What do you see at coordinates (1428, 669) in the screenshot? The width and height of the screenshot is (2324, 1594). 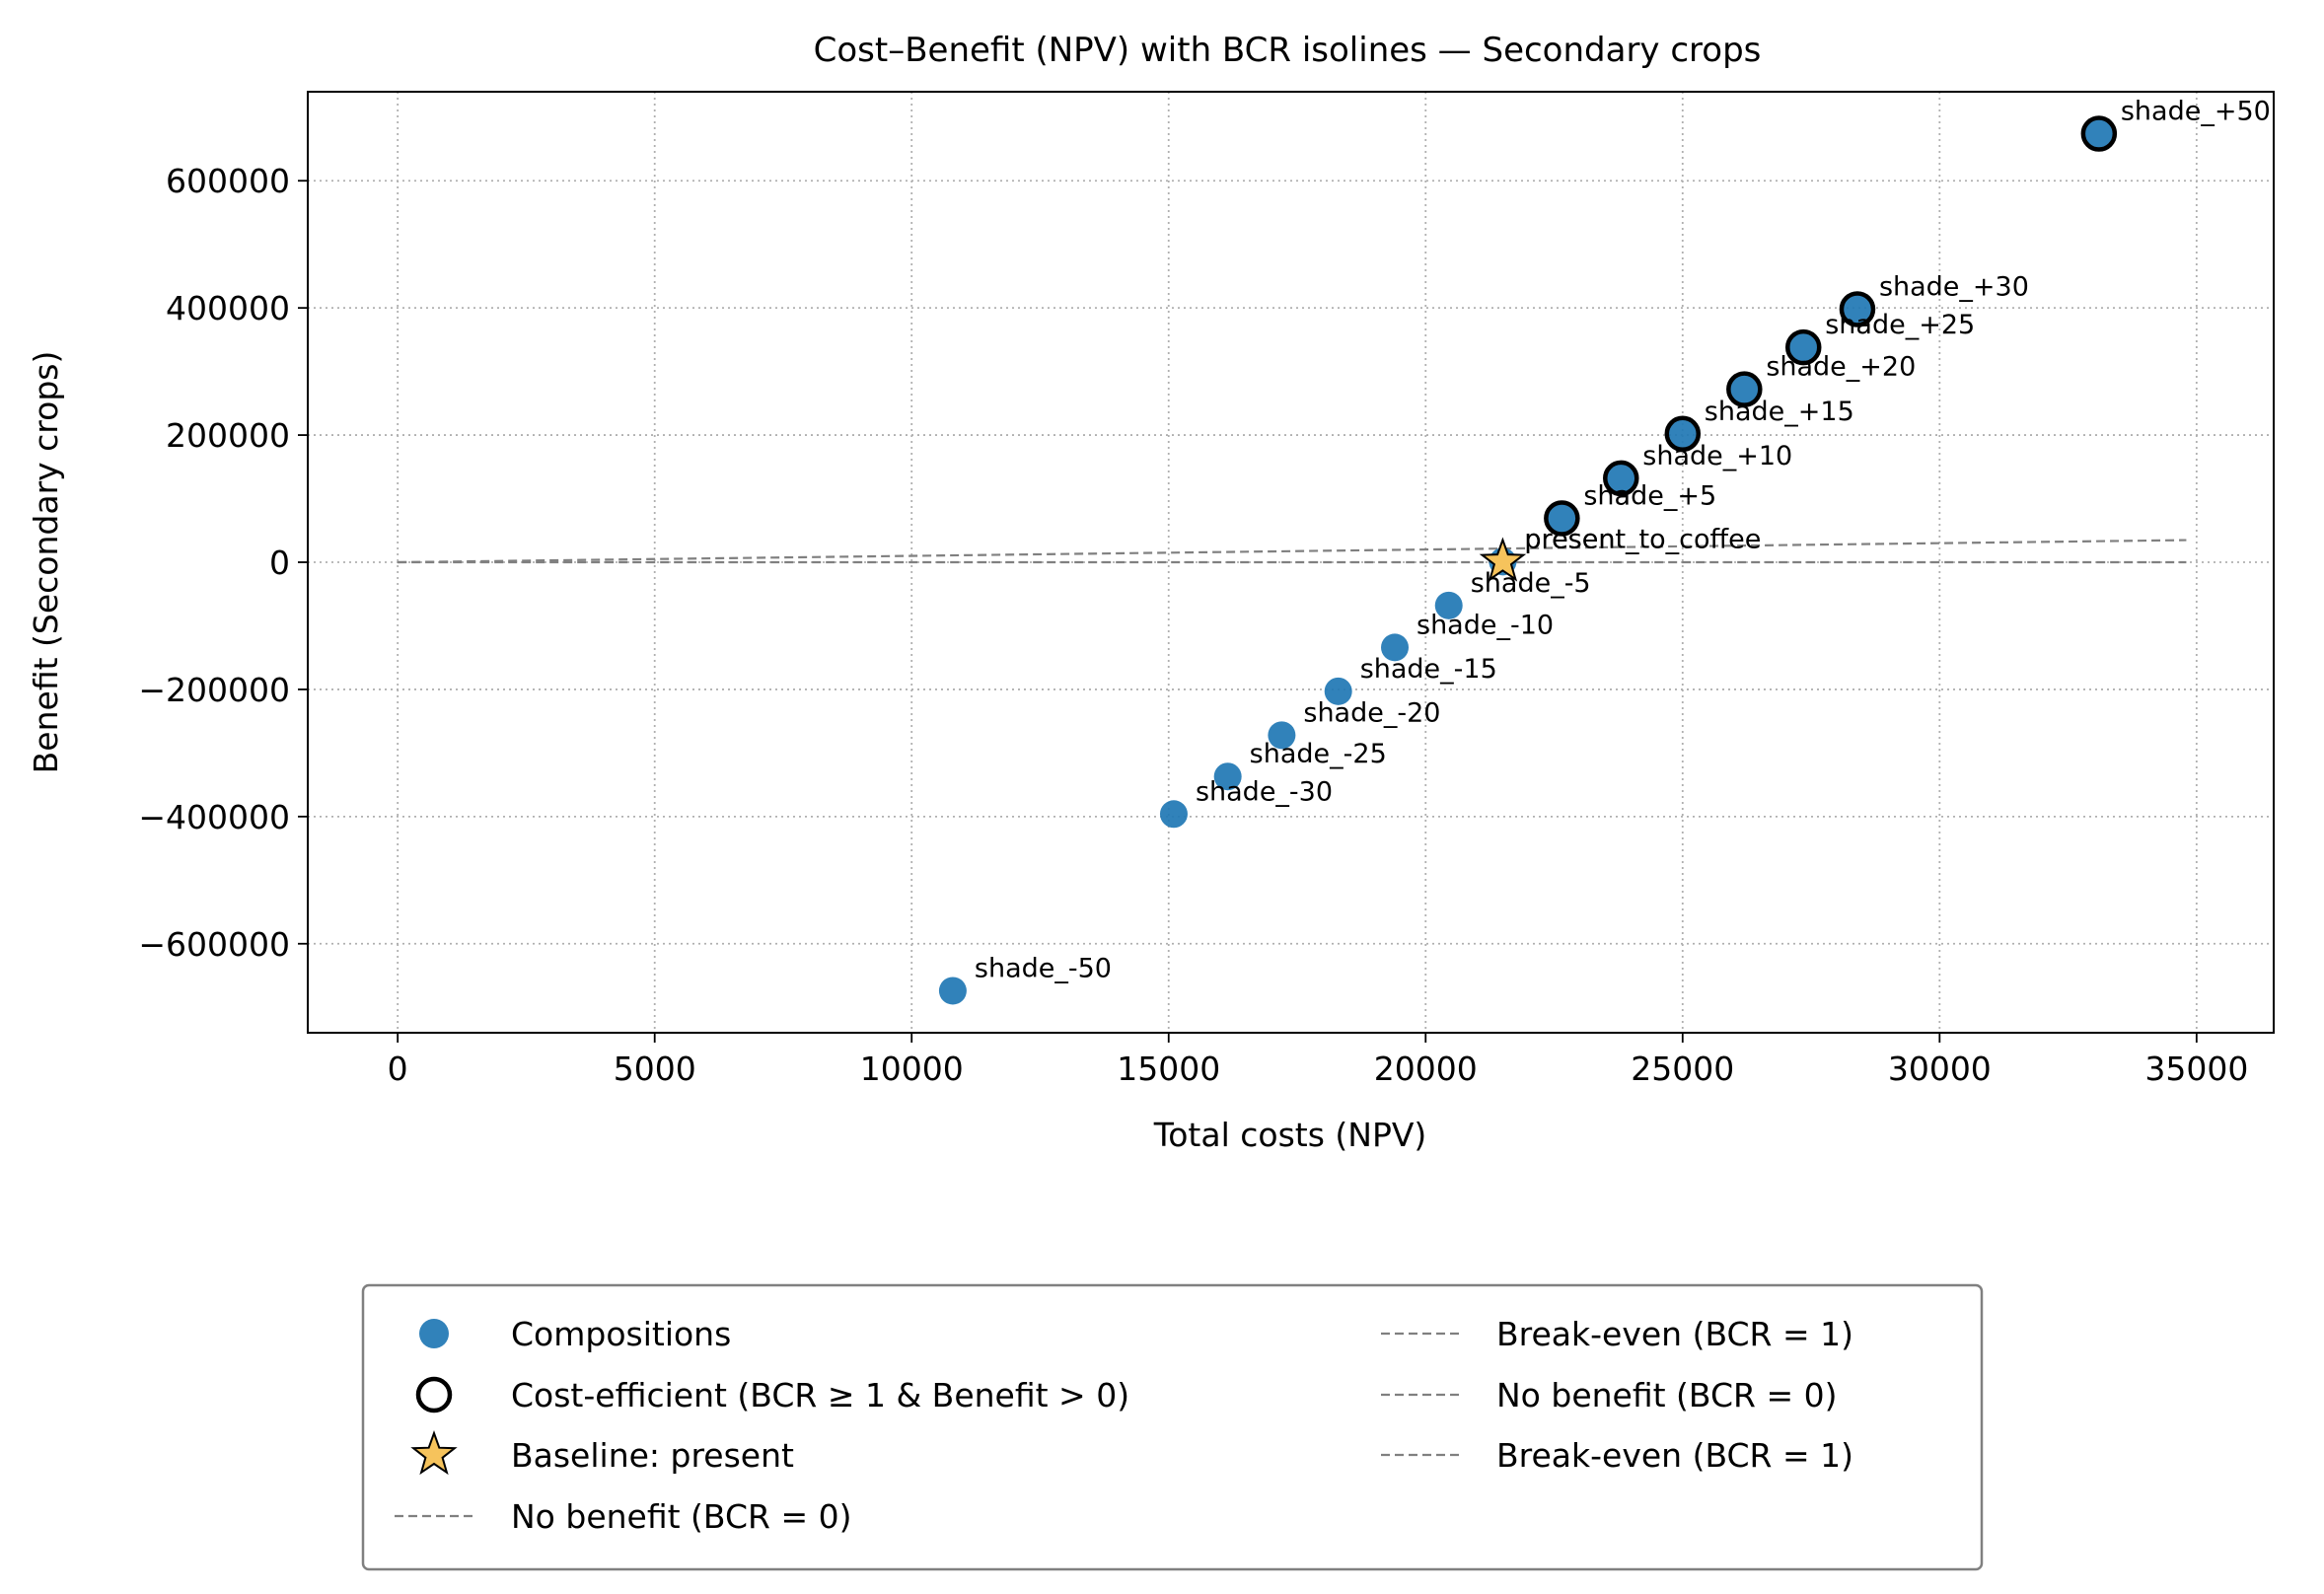 I see `point-label: shade_-15` at bounding box center [1428, 669].